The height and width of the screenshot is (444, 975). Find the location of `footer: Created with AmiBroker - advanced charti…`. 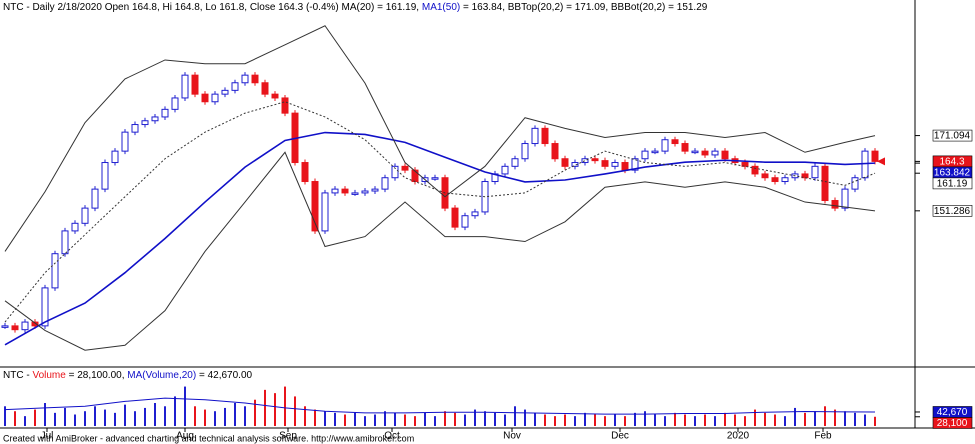

footer: Created with AmiBroker - advanced charti… is located at coordinates (208, 438).